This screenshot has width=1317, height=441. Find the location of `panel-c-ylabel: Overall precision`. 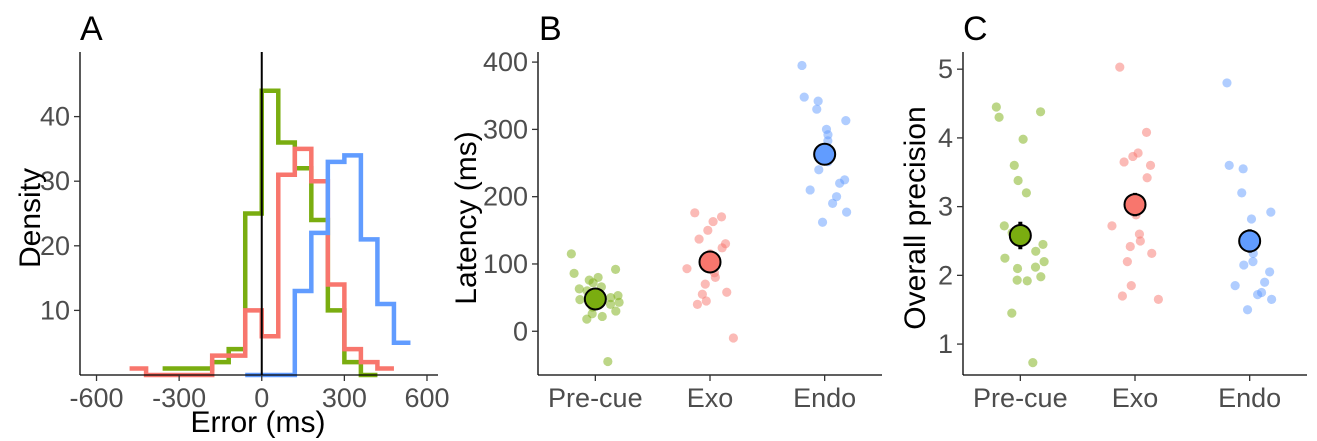

panel-c-ylabel: Overall precision is located at coordinates (915, 217).